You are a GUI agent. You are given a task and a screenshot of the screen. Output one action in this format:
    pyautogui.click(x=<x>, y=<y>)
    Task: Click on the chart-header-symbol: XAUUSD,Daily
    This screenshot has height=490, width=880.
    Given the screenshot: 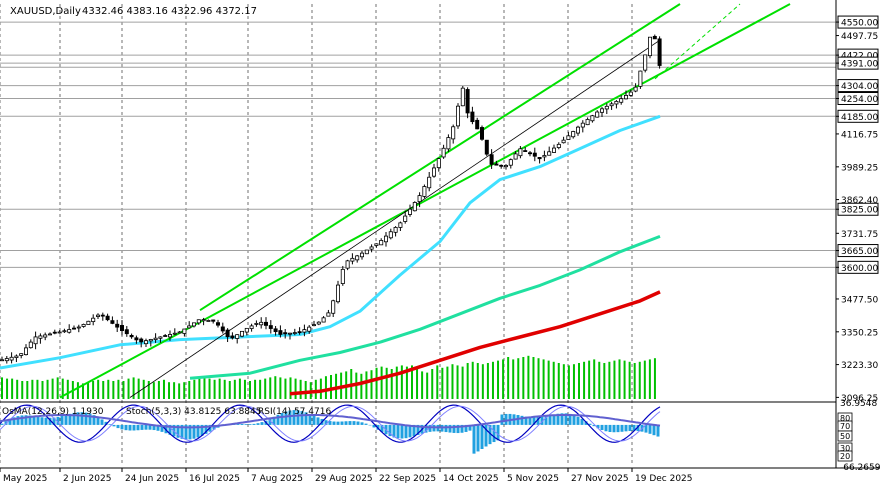 What is the action you would take?
    pyautogui.click(x=45, y=11)
    